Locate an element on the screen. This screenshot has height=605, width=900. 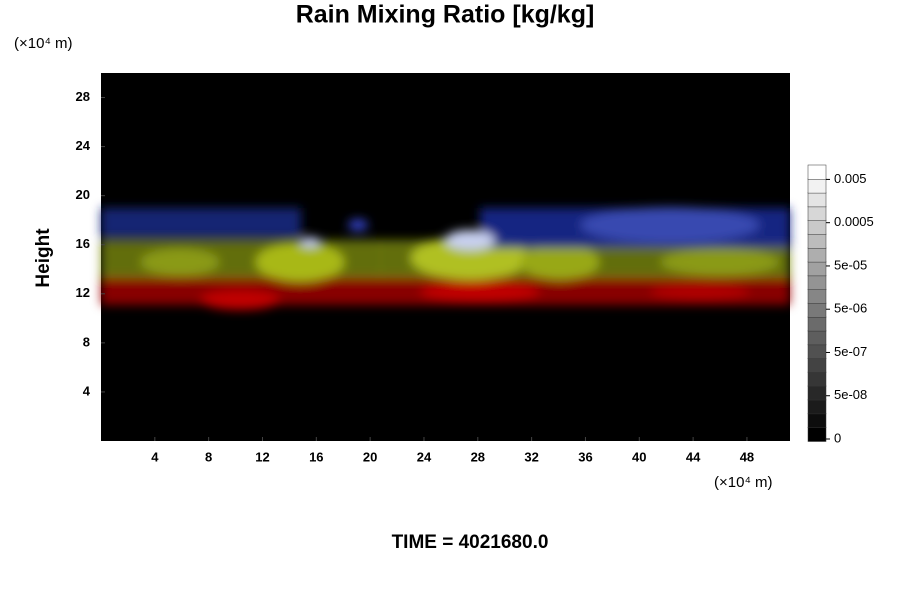
y-tick-label: 12 is located at coordinates (83, 292).